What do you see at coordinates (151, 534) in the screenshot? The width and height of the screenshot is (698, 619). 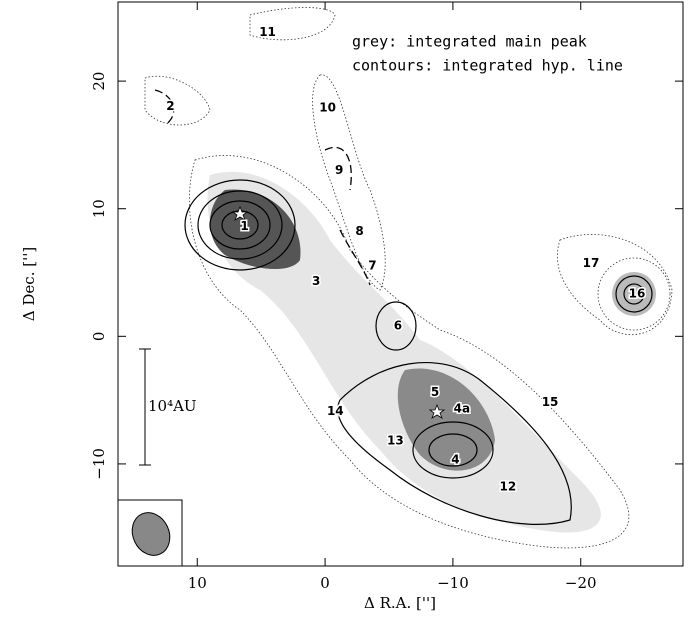 I see `beam` at bounding box center [151, 534].